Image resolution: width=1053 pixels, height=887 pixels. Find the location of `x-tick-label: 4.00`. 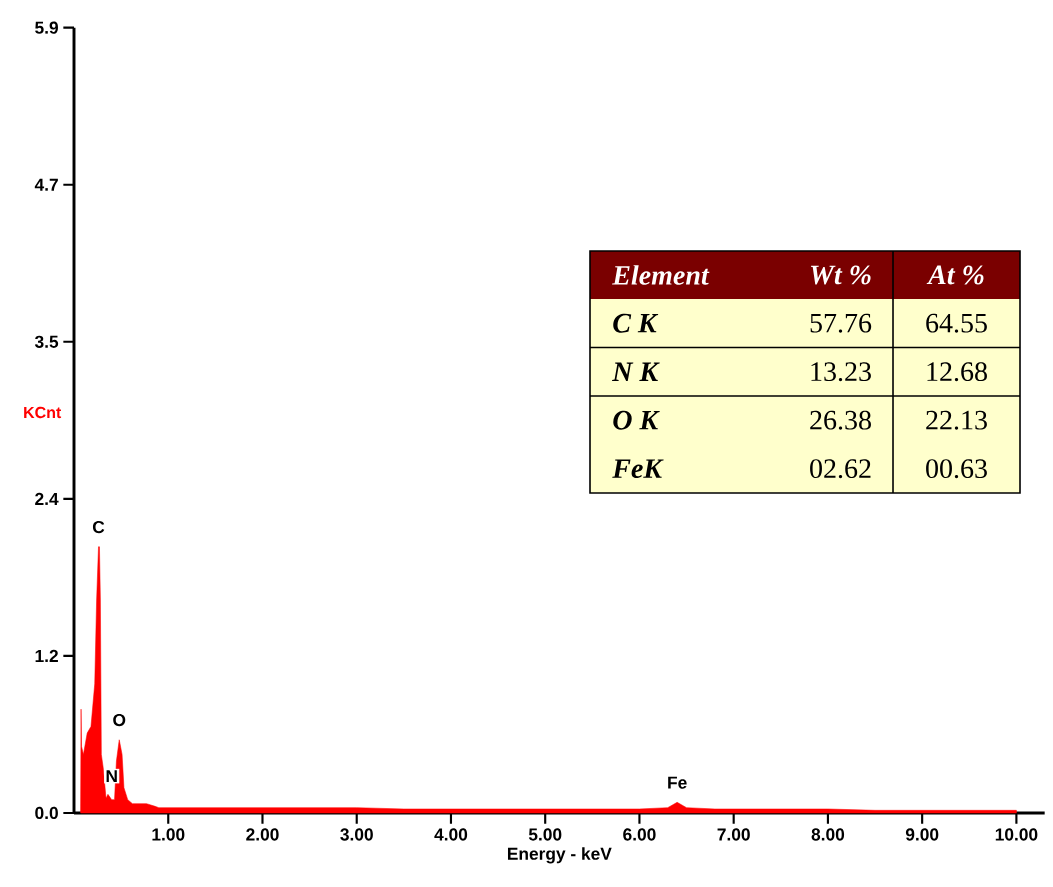

x-tick-label: 4.00 is located at coordinates (451, 834).